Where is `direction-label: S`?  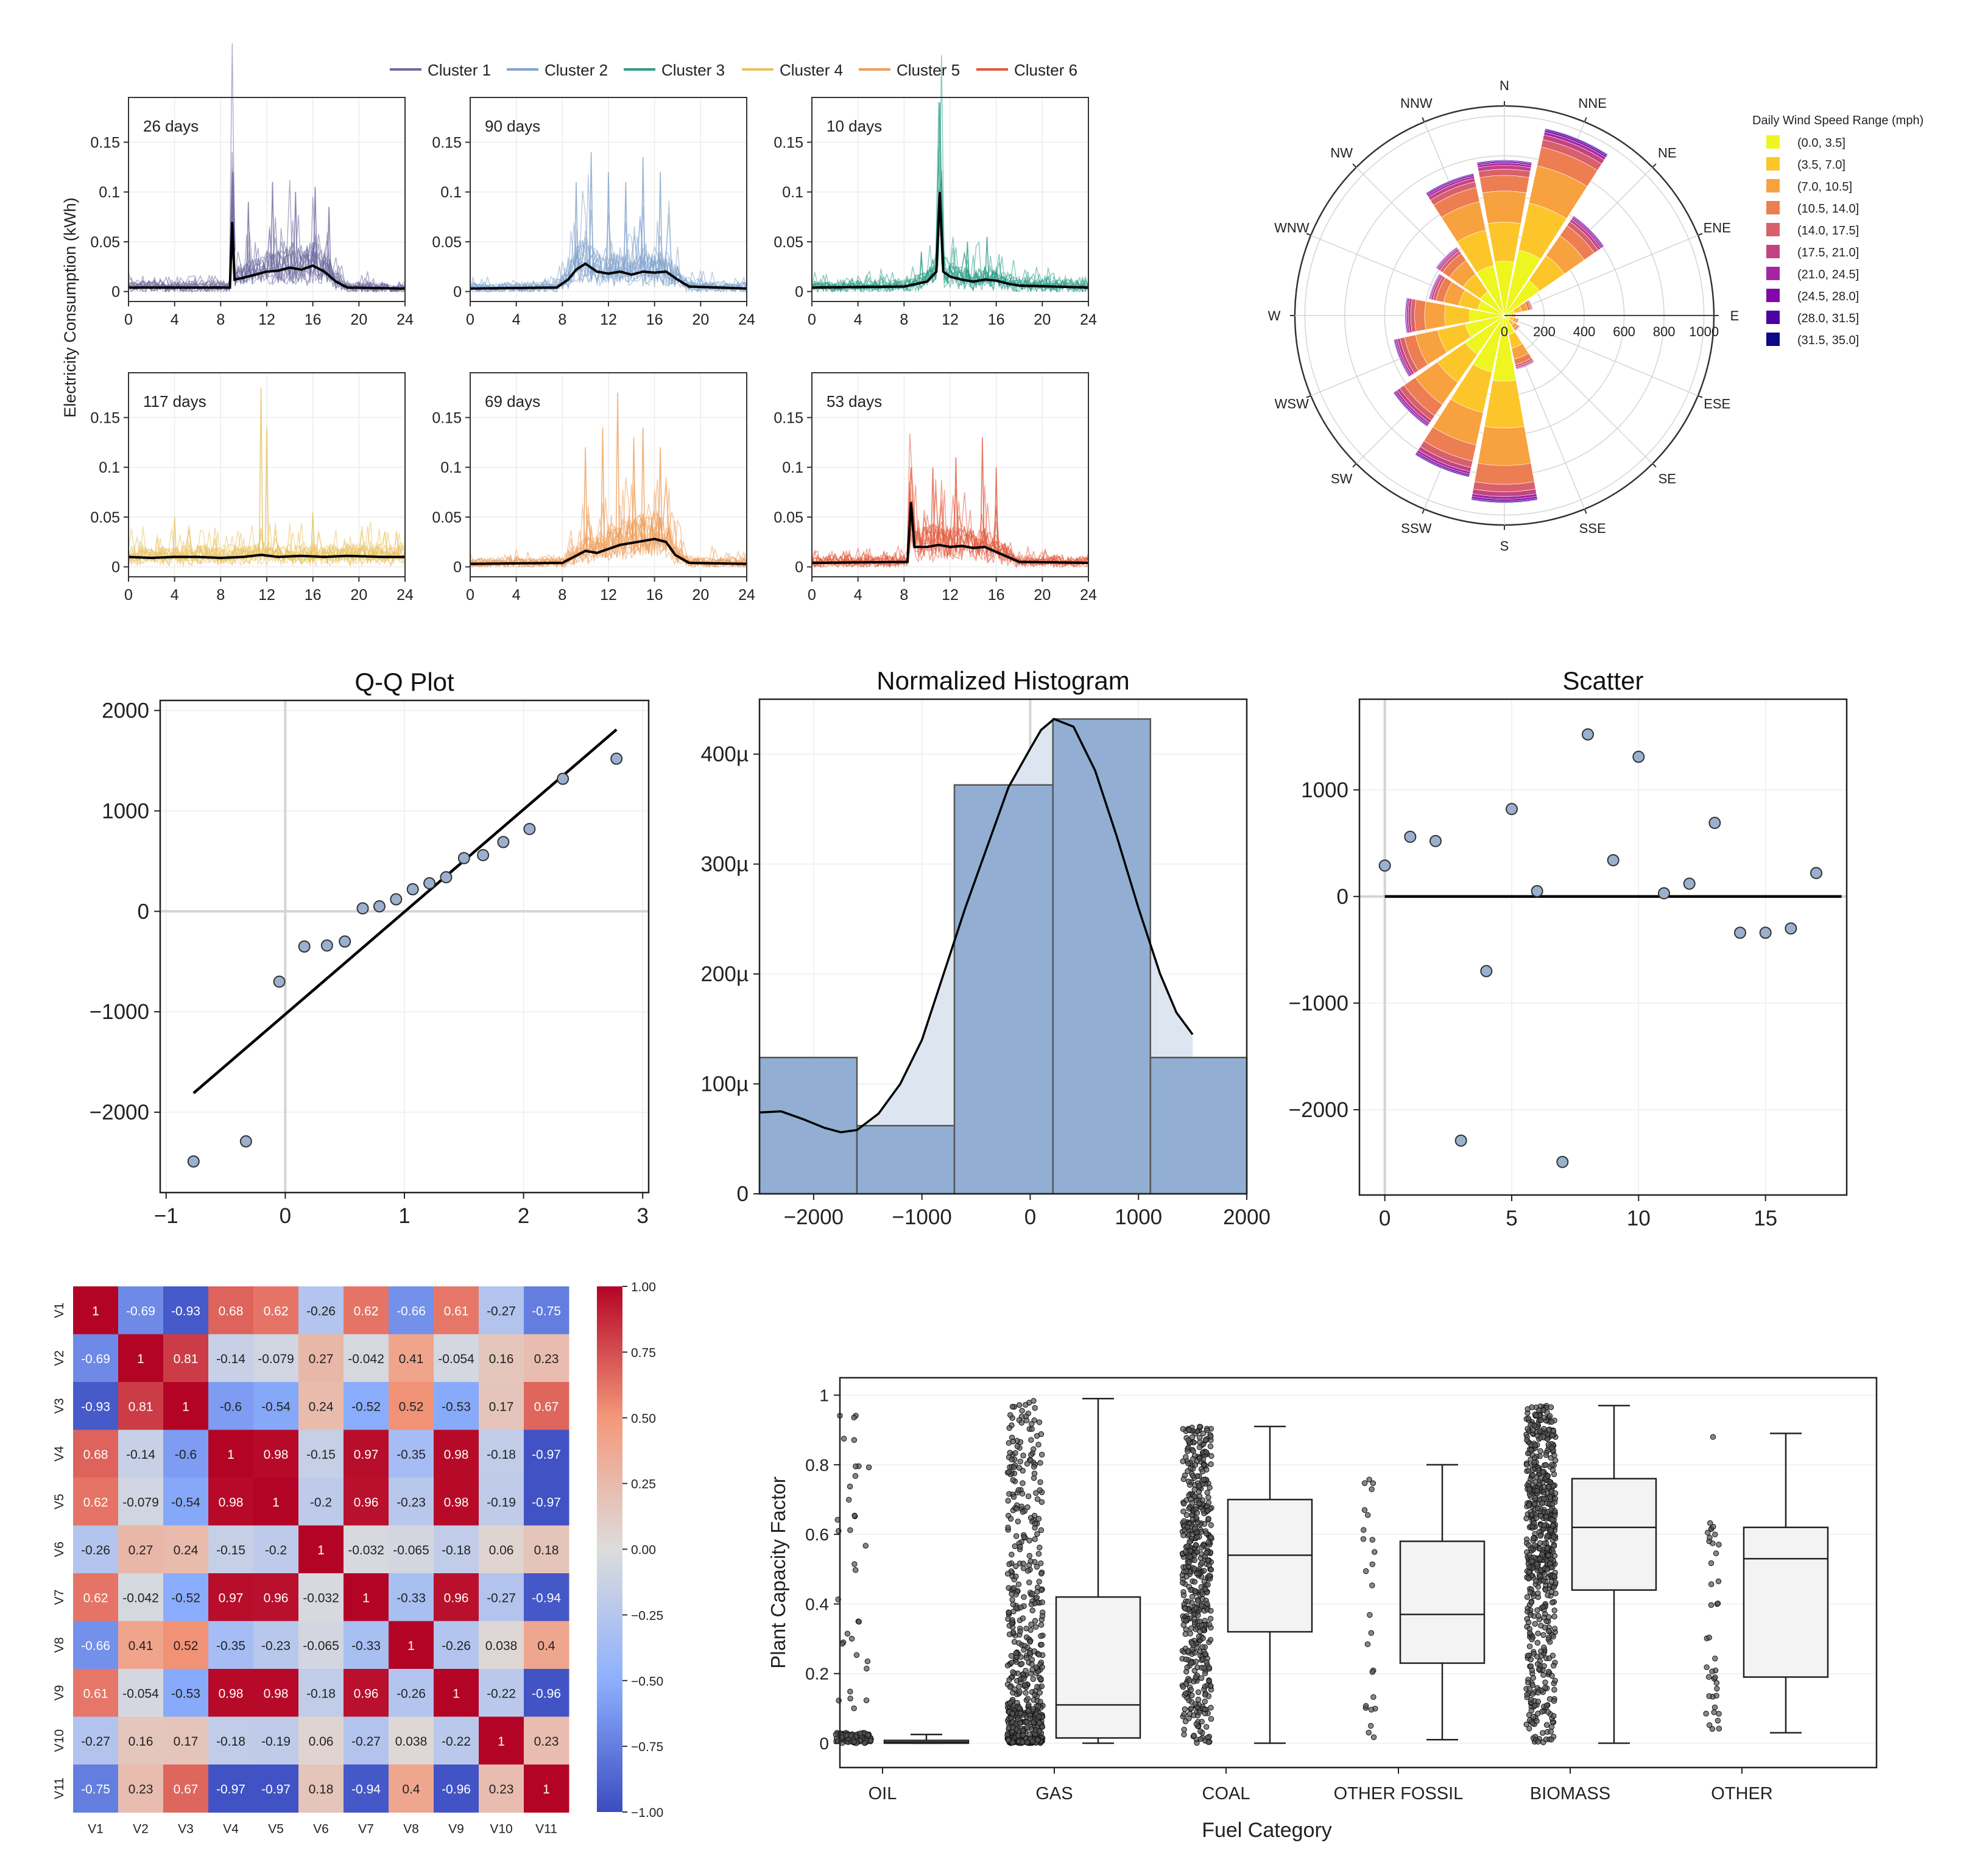 direction-label: S is located at coordinates (1504, 546).